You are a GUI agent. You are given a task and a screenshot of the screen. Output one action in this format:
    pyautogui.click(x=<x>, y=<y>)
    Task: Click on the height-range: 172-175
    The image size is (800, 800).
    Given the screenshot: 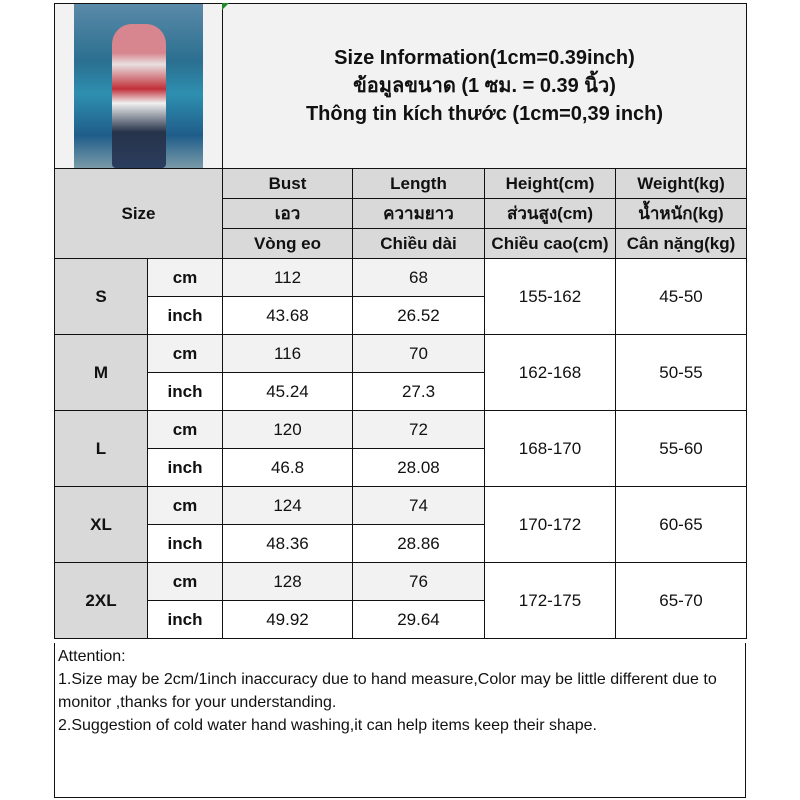 What is the action you would take?
    pyautogui.click(x=550, y=600)
    